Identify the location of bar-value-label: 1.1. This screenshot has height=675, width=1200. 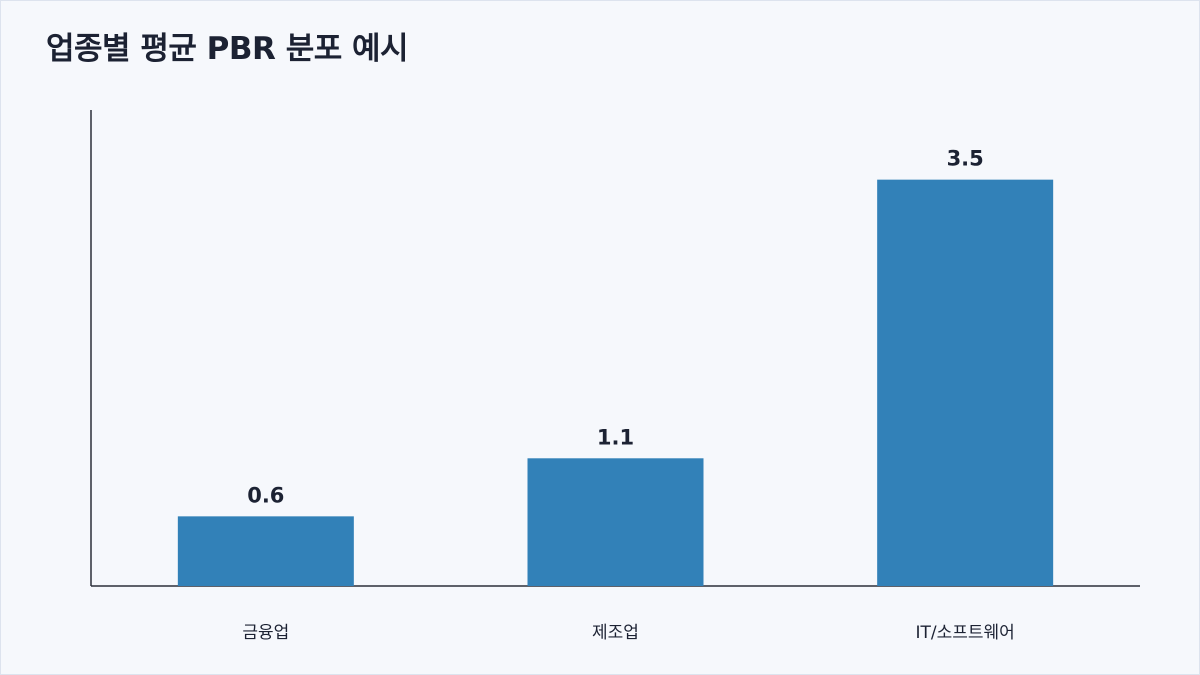
(615, 437).